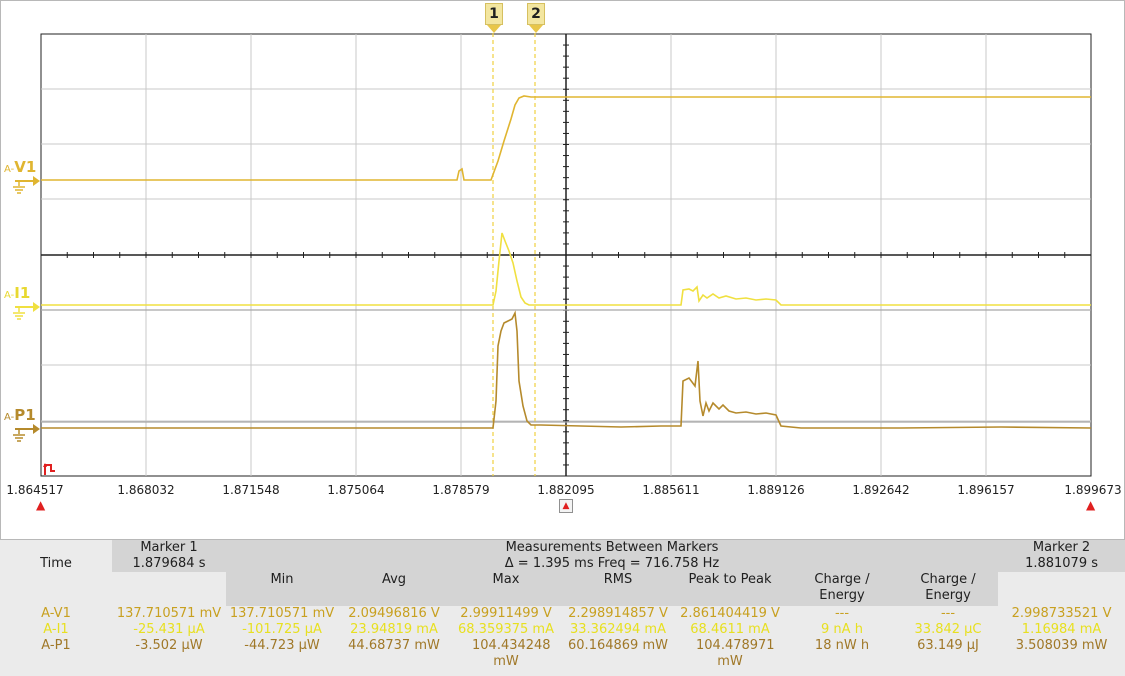 This screenshot has width=1125, height=676. What do you see at coordinates (842, 589) in the screenshot?
I see `column-charge-energy-1: Charge / Energy` at bounding box center [842, 589].